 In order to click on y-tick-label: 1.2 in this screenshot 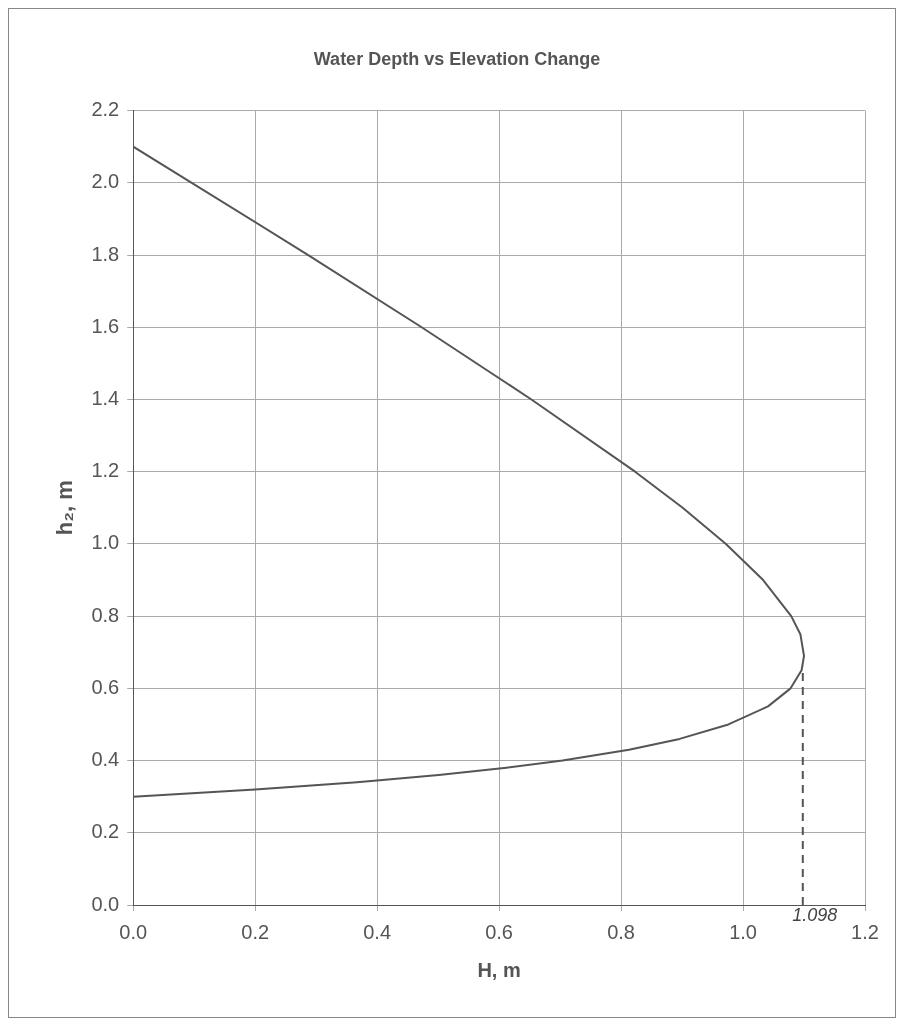, I will do `click(105, 470)`.